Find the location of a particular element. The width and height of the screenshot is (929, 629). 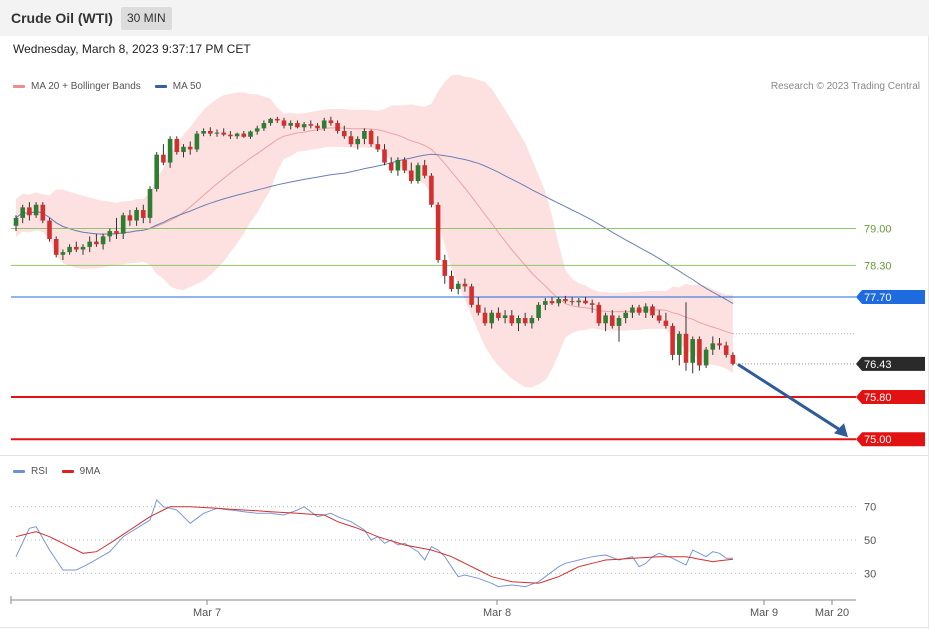

header-bar: Crude Oil (WTI) 30 MIN is located at coordinates (464, 18).